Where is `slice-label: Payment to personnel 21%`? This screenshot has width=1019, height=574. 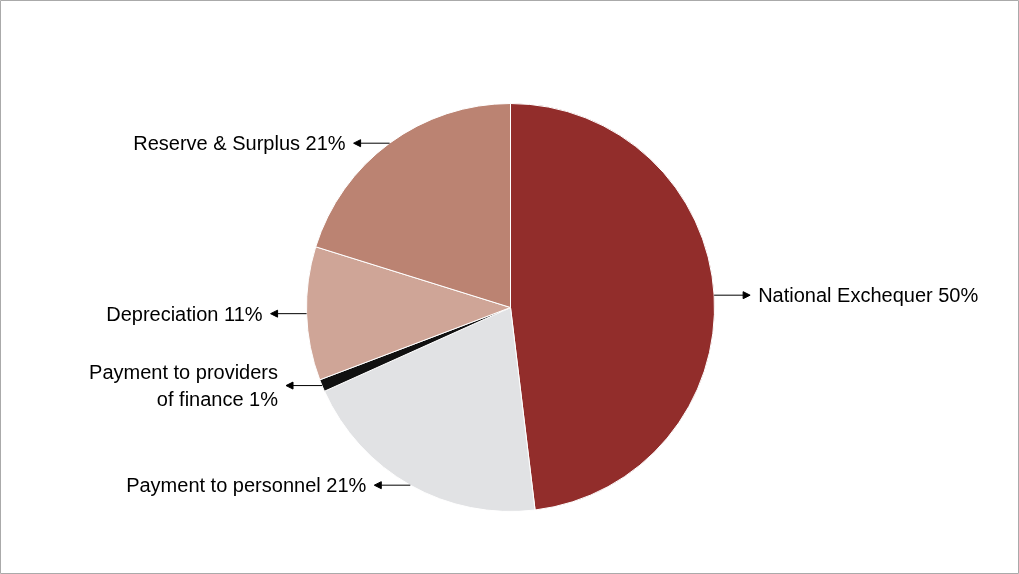 slice-label: Payment to personnel 21% is located at coordinates (246, 485).